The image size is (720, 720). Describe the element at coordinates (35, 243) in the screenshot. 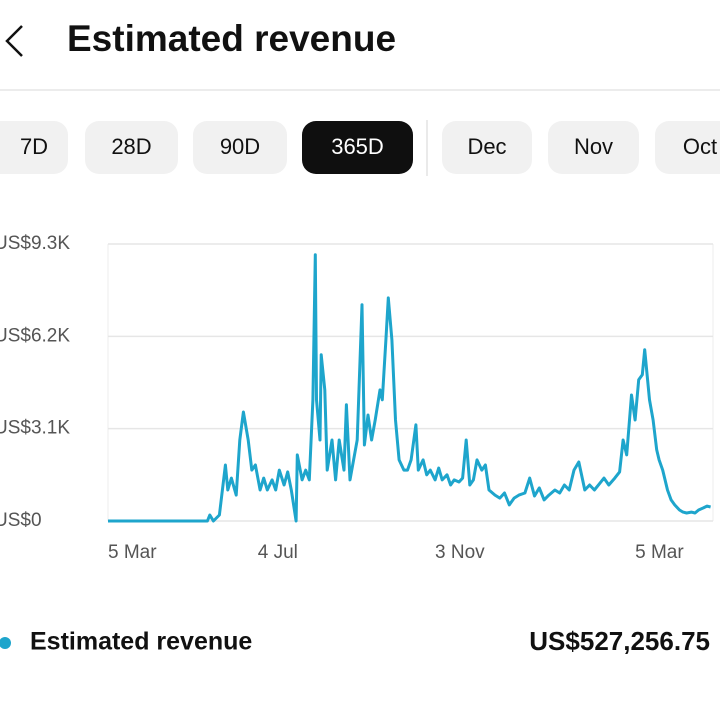

I see `y-tick-label: US$9.3K` at that location.